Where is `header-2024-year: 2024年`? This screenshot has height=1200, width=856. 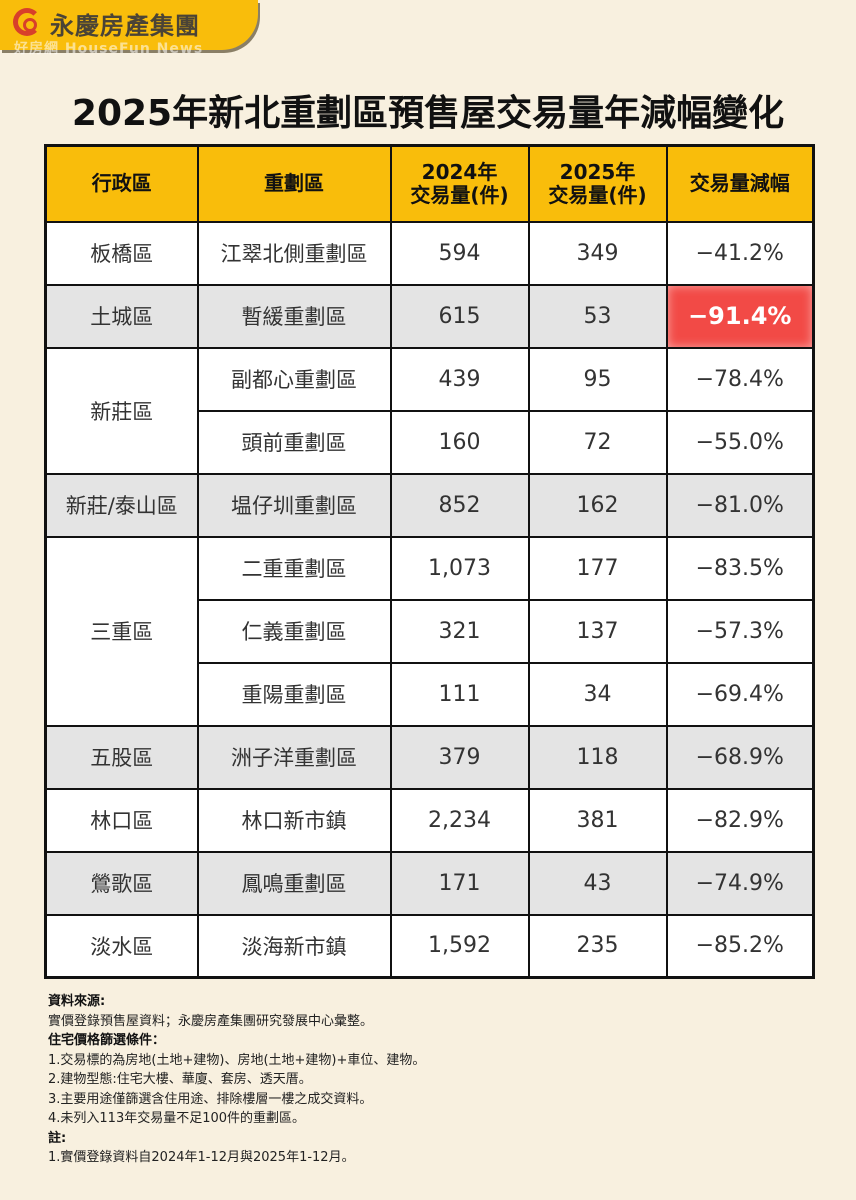
header-2024-year: 2024年 is located at coordinates (459, 171).